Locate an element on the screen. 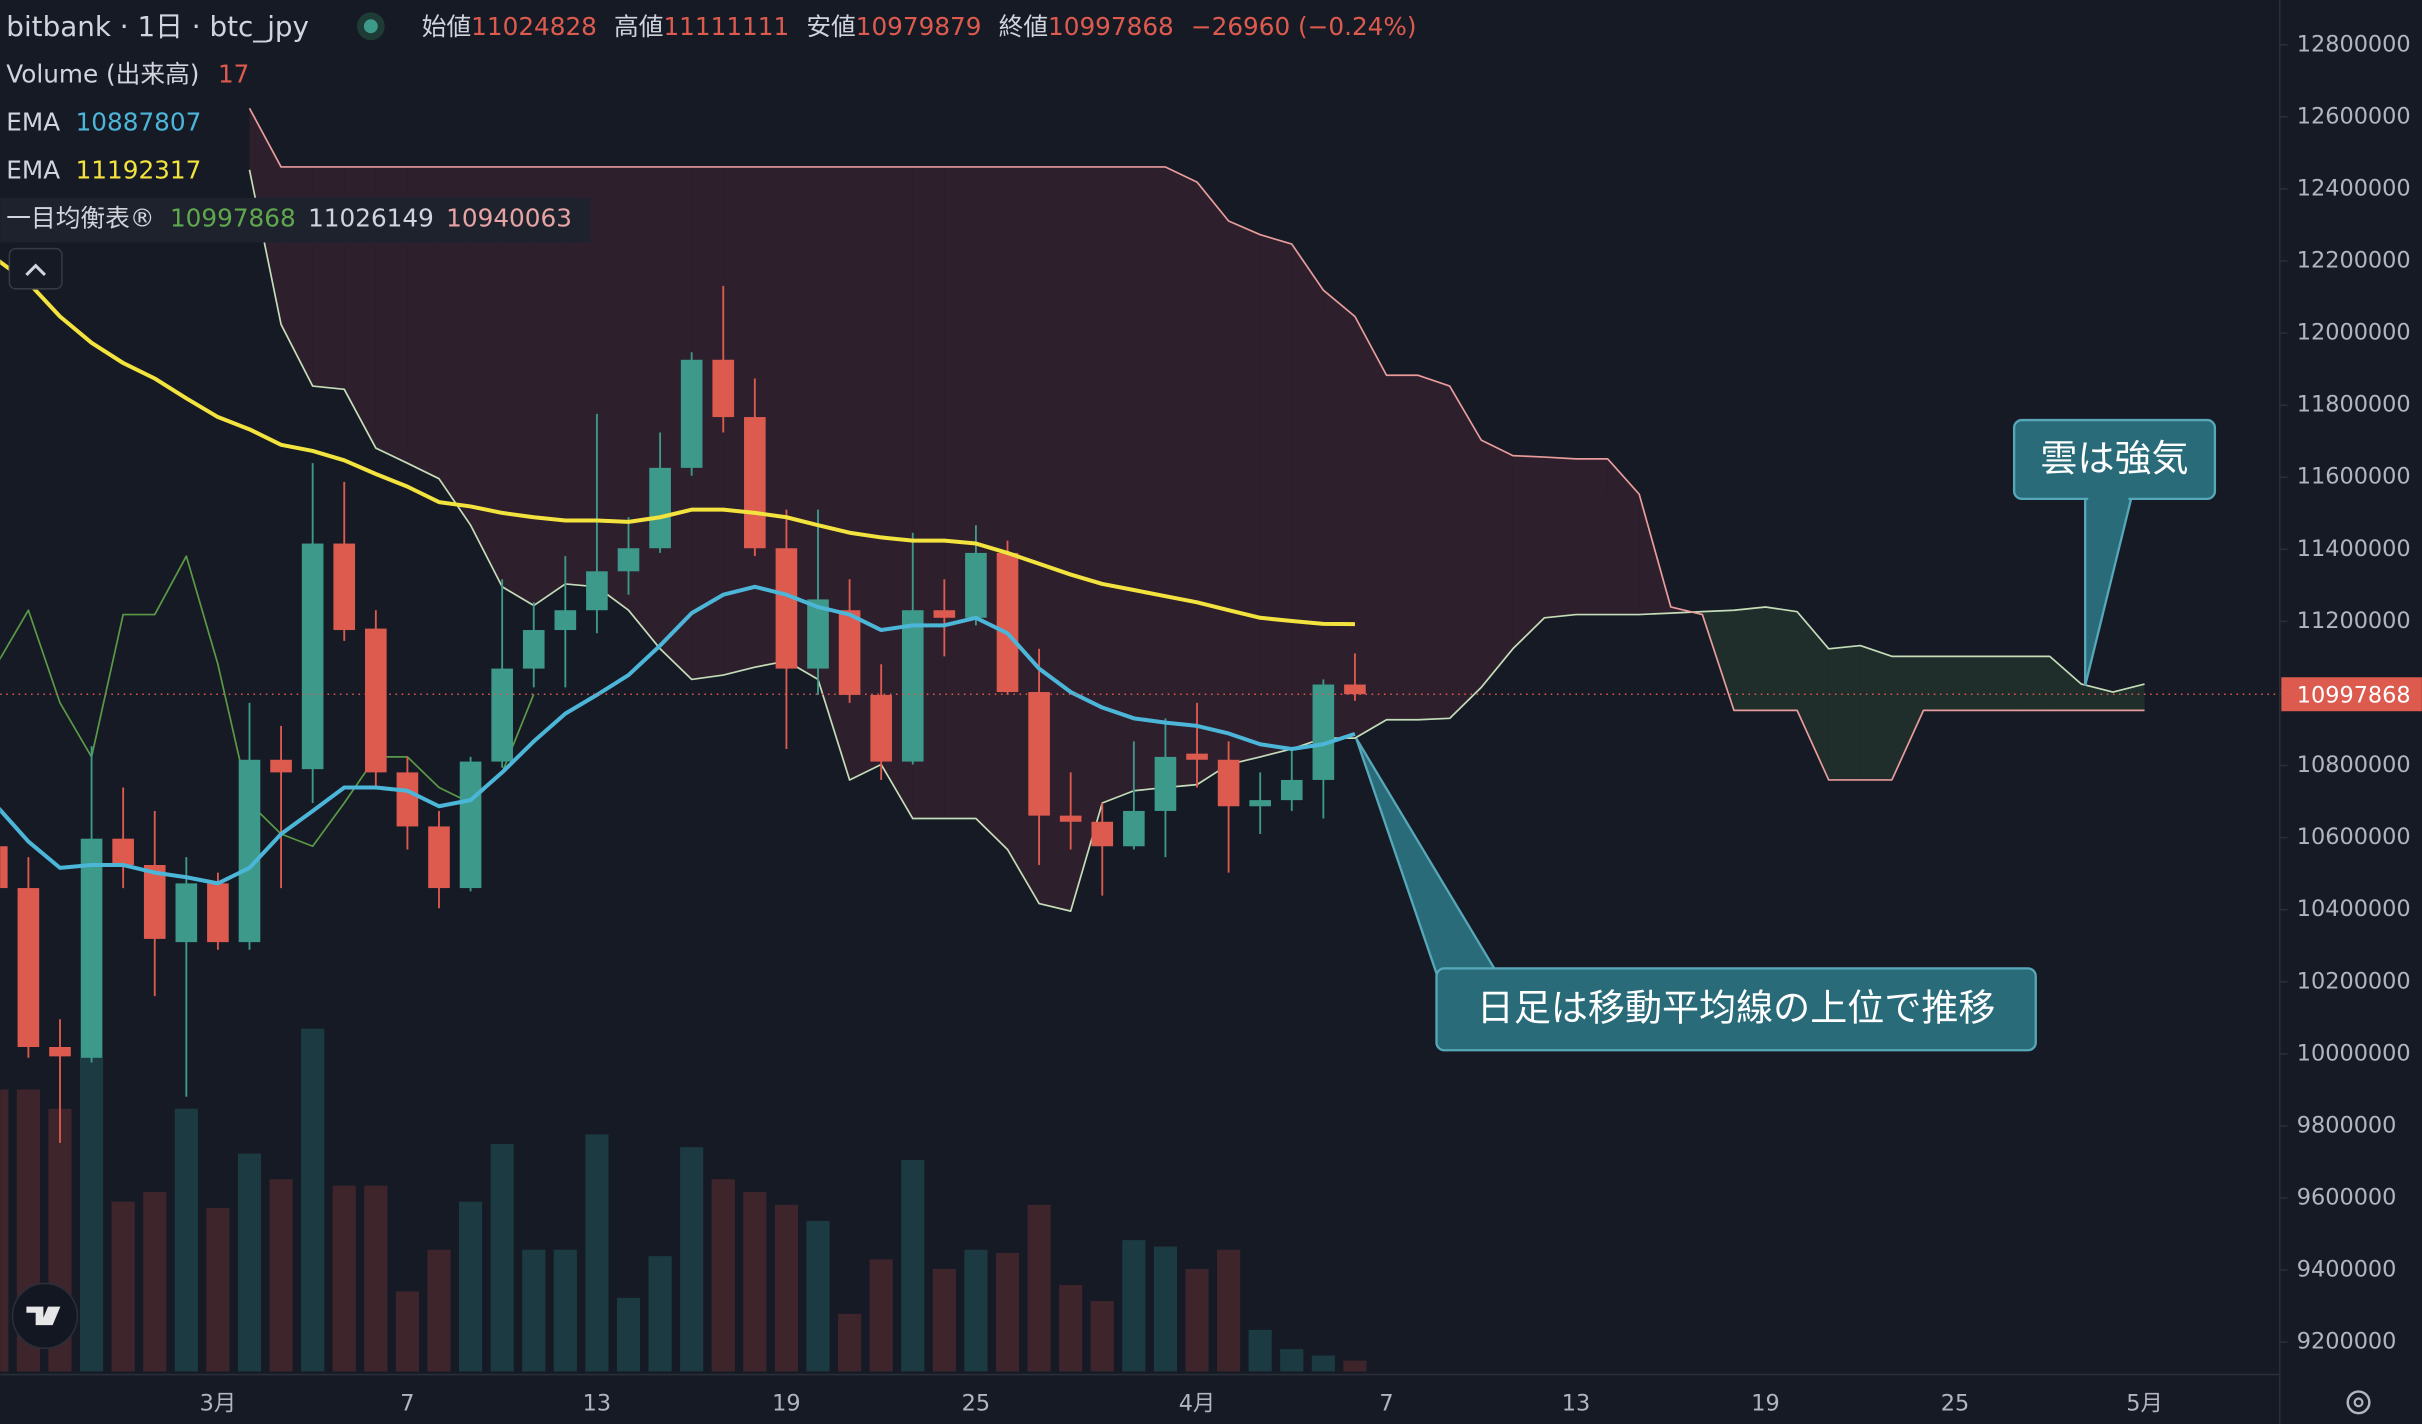 Image resolution: width=2422 pixels, height=1424 pixels. ema-value: 11192317 is located at coordinates (139, 169).